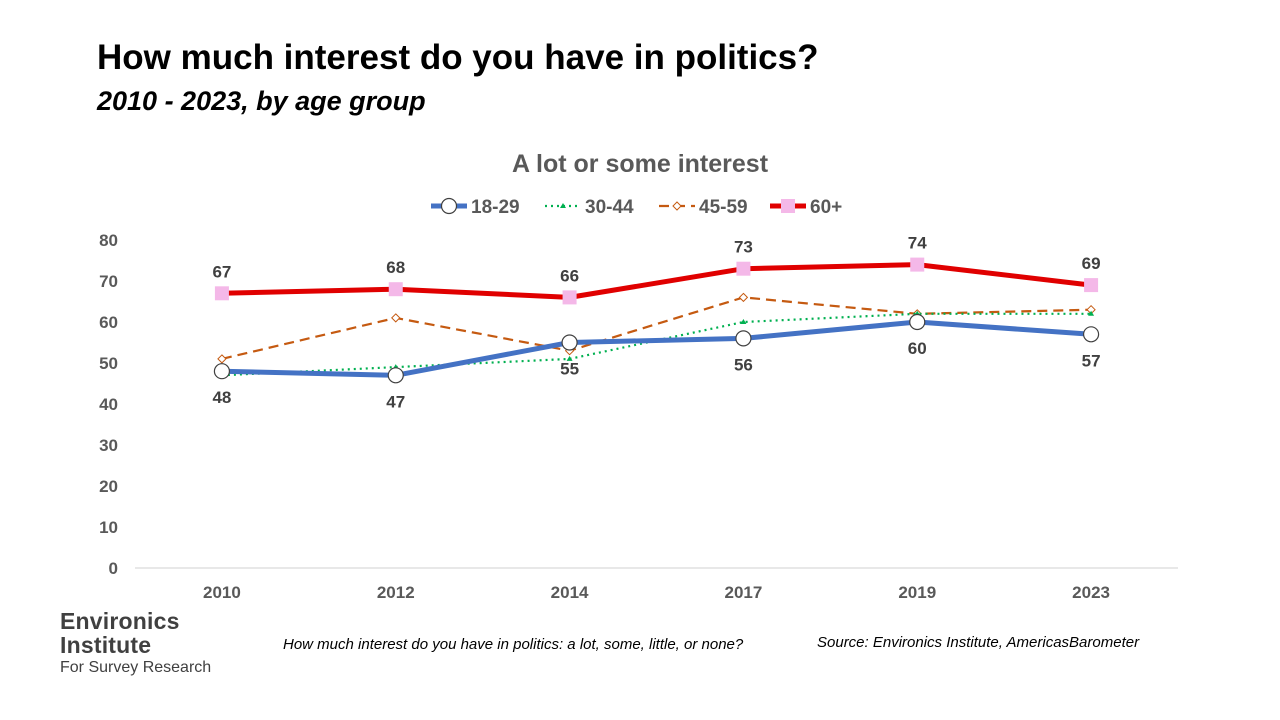 Image resolution: width=1280 pixels, height=720 pixels. What do you see at coordinates (108, 281) in the screenshot?
I see `y-tick-label: 70` at bounding box center [108, 281].